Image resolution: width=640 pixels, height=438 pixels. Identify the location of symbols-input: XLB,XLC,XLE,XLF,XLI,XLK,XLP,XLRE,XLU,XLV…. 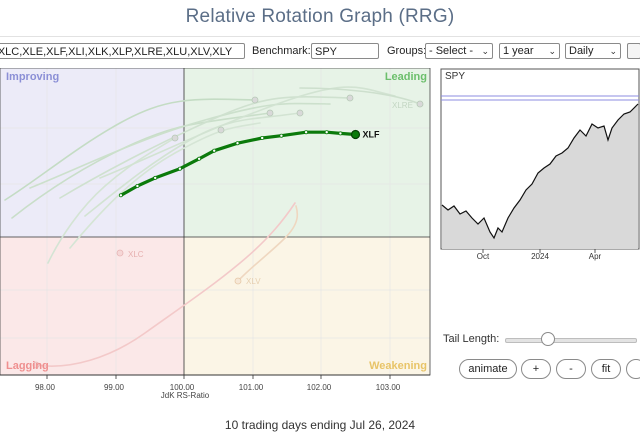
(122, 51).